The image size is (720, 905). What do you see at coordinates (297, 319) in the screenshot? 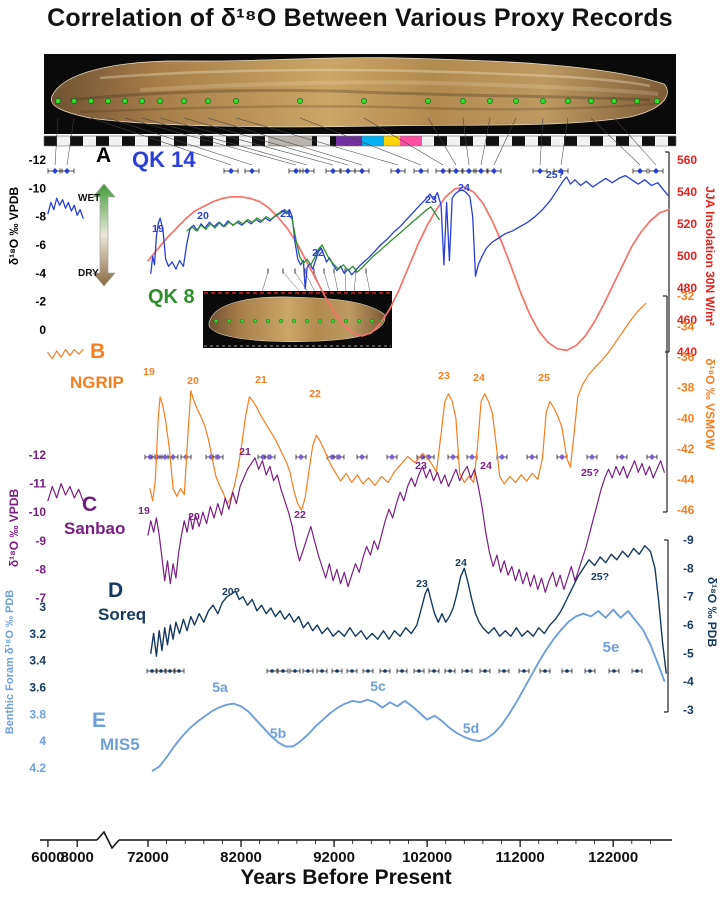
I see `stalagmite-section-qk8` at bounding box center [297, 319].